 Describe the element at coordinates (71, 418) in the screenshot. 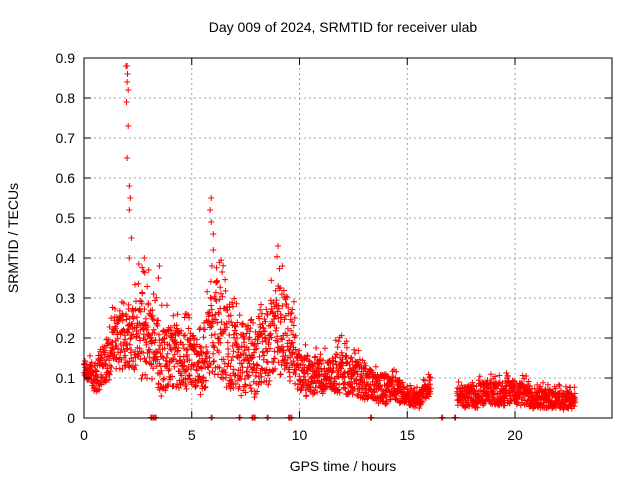

I see `y-tick-label: 0` at that location.